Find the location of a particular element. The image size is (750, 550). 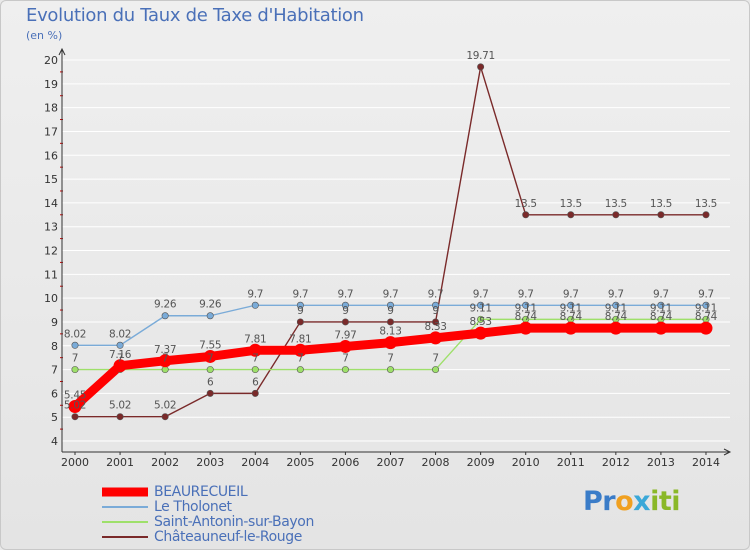

legend-item-beaurecueil: BEAURECUEIL is located at coordinates (250, 492).